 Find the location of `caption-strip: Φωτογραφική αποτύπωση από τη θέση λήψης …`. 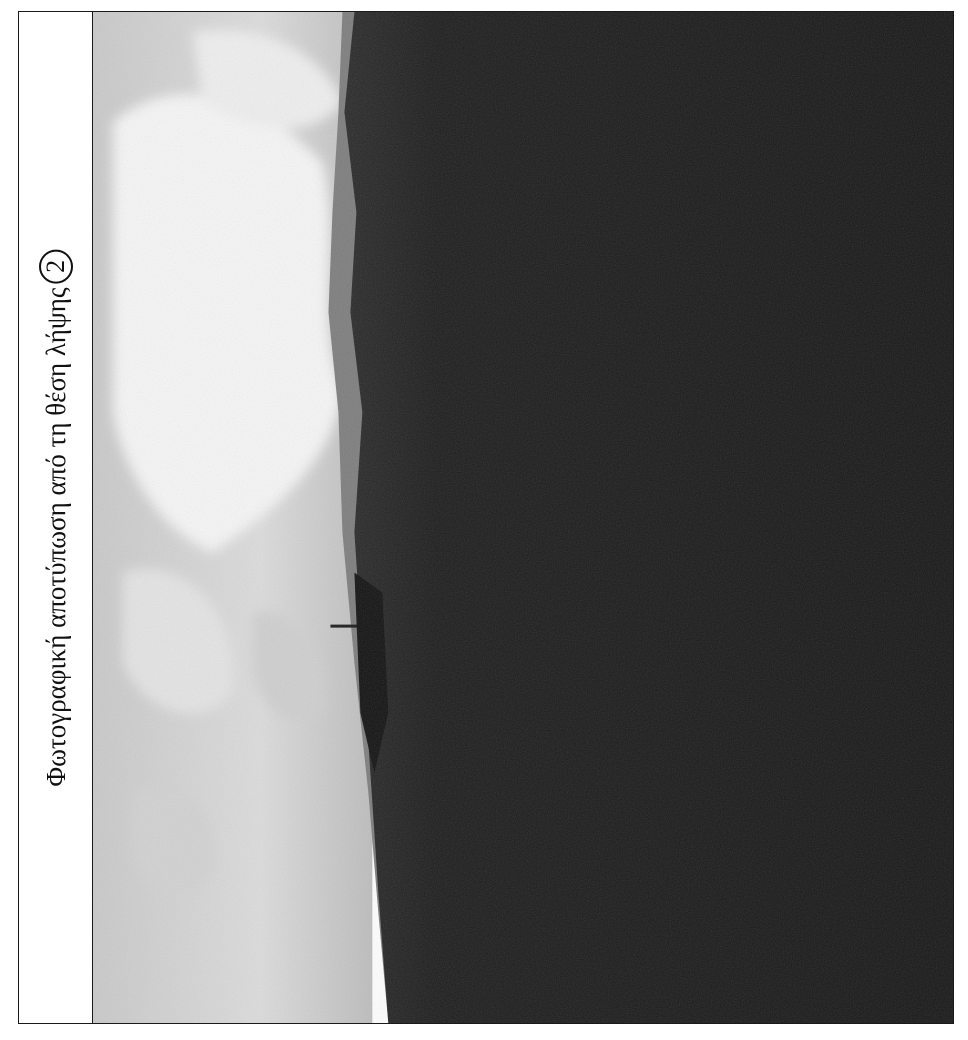

caption-strip: Φωτογραφική αποτύπωση από τη θέση λήψης … is located at coordinates (56, 517).